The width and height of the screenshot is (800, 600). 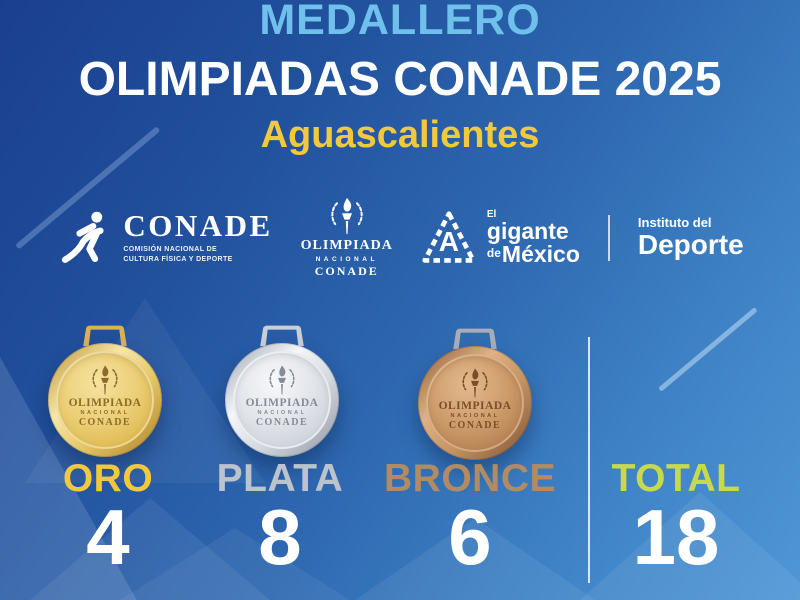 I want to click on conade-tagline-line1: COMISIÓN NACIONAL DE, so click(x=170, y=249).